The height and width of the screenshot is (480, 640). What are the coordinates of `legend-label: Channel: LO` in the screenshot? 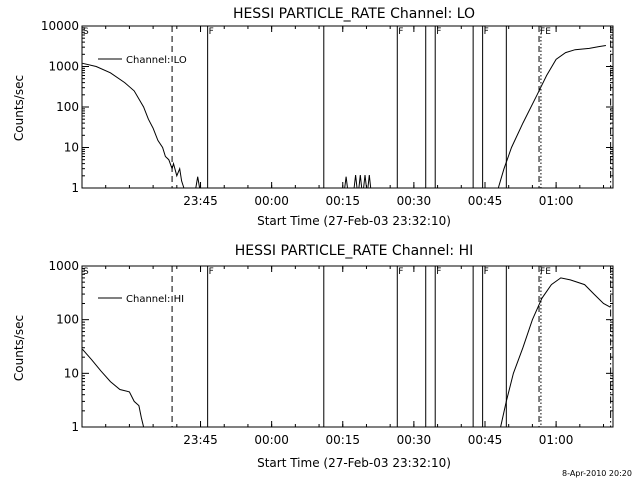 It's located at (156, 60).